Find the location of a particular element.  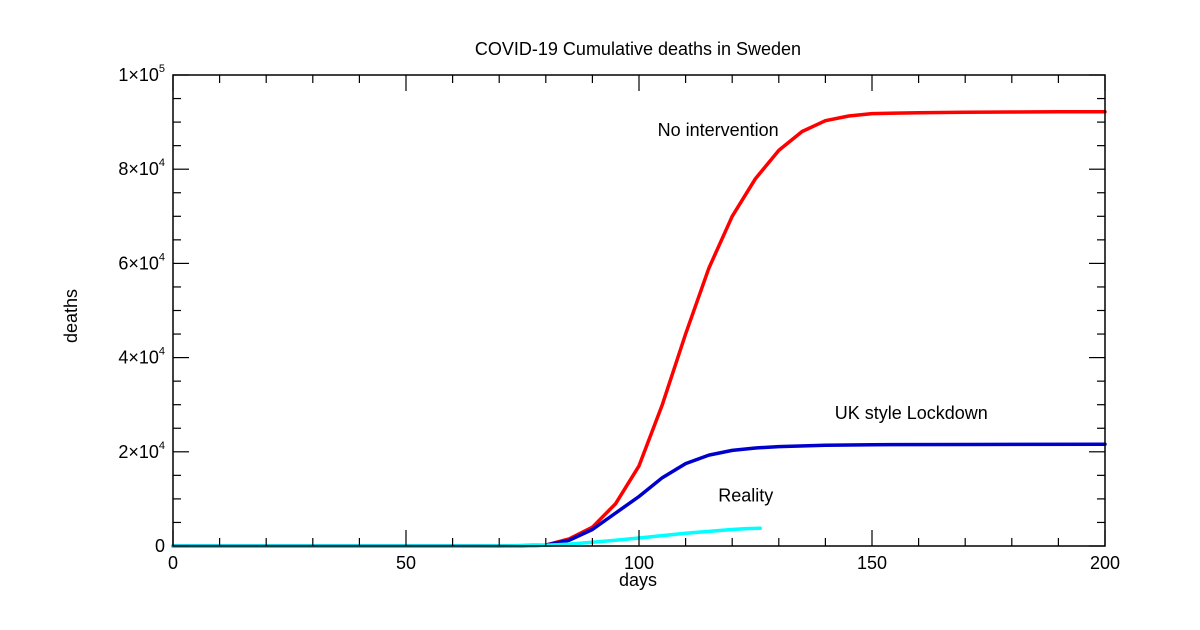

x-axis-title: days is located at coordinates (638, 580).